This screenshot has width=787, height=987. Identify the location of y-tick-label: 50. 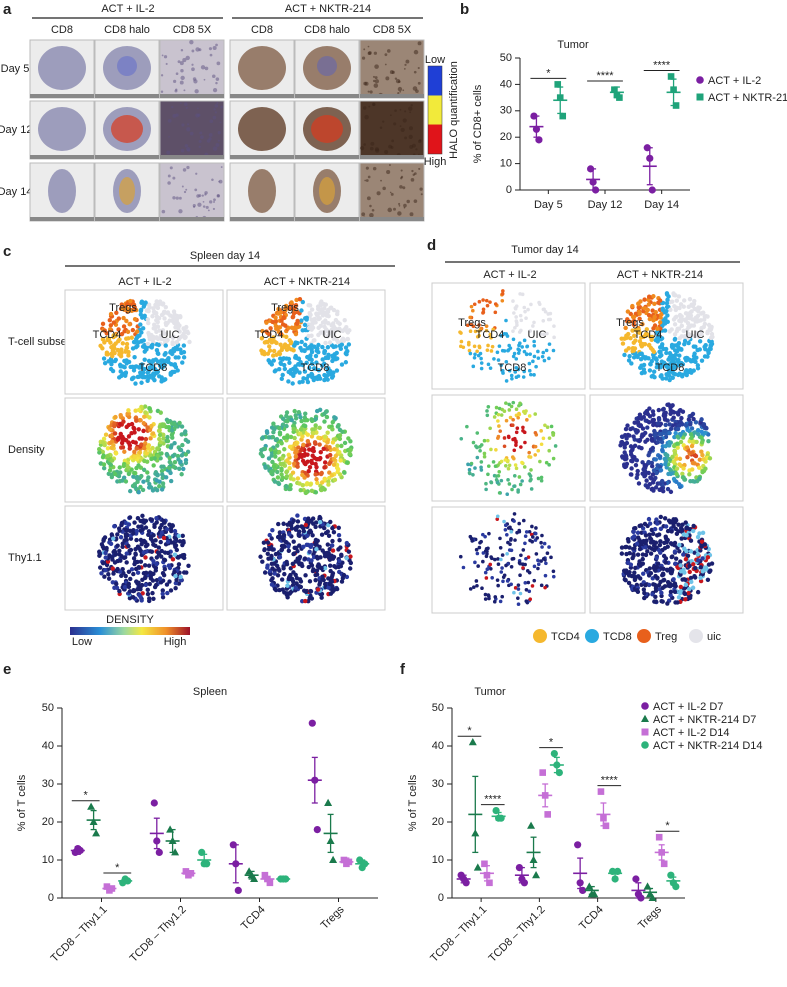
(438, 708).